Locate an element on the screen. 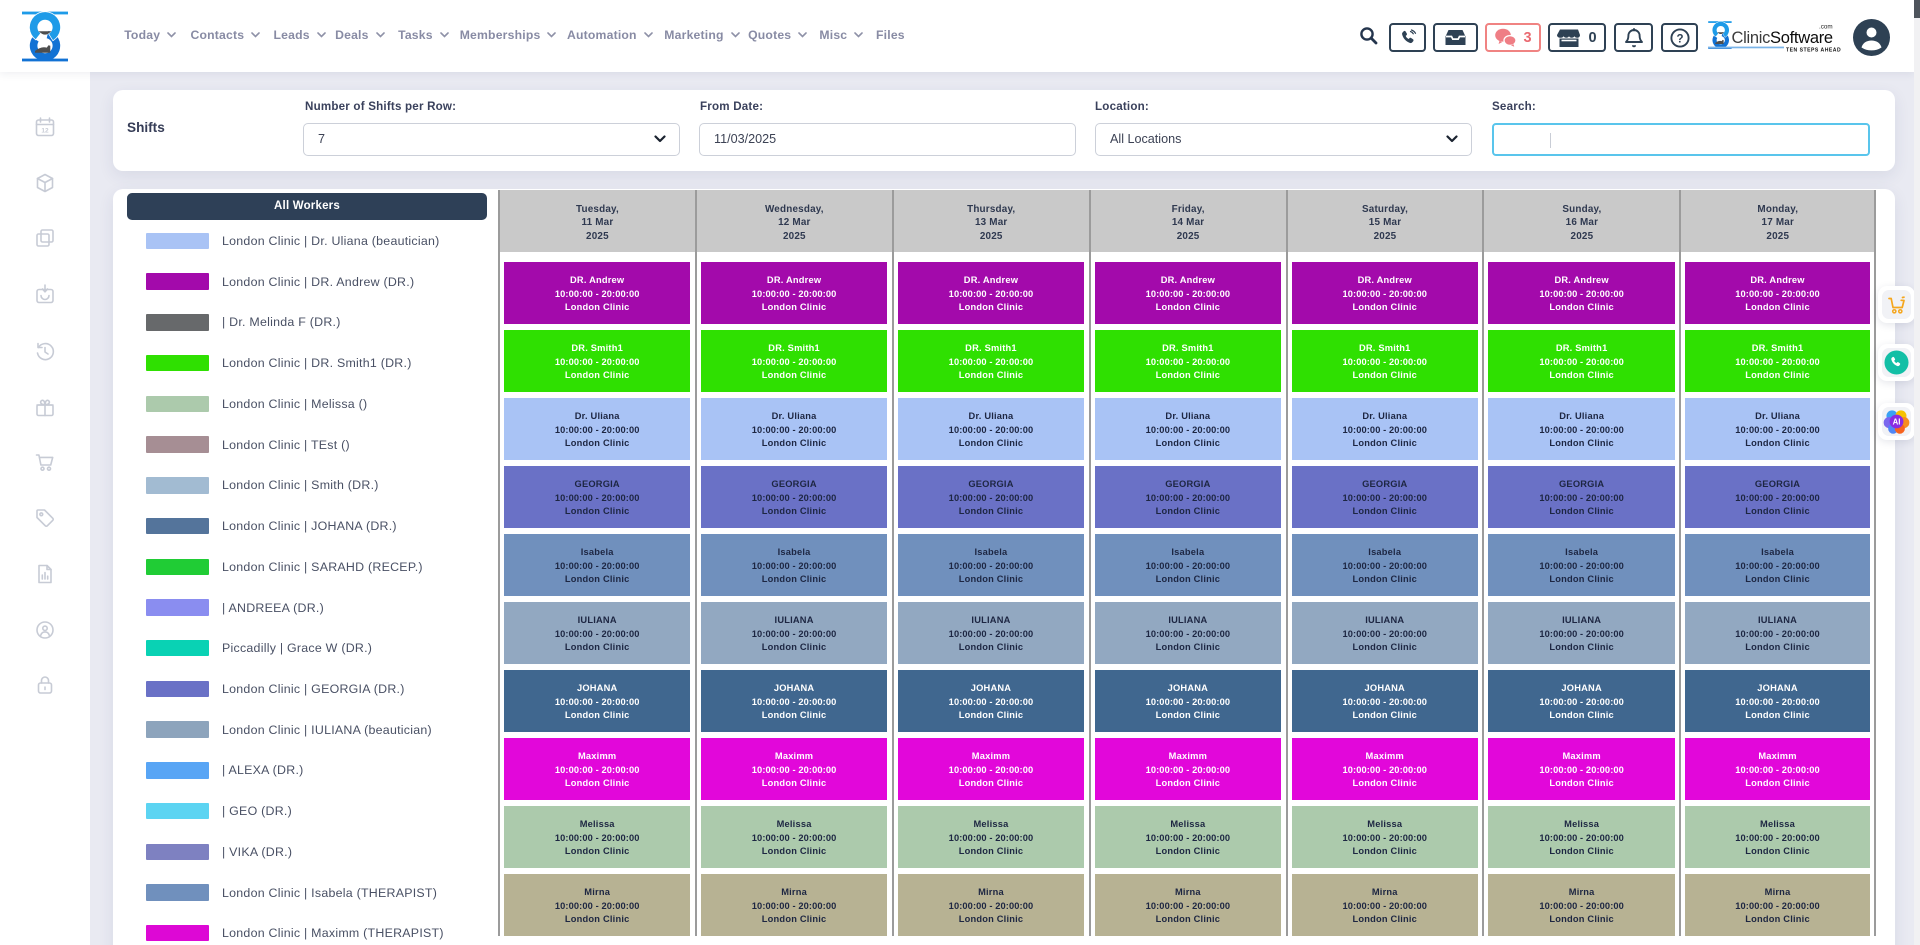 This screenshot has height=945, width=1920. svg-text: AI is located at coordinates (1897, 422).